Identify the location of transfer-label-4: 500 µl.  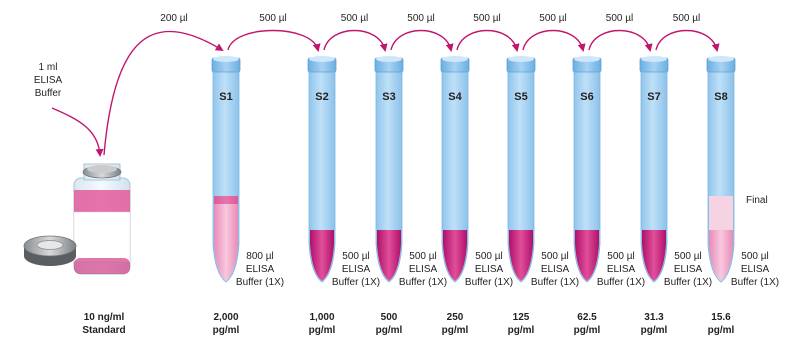
(420, 18).